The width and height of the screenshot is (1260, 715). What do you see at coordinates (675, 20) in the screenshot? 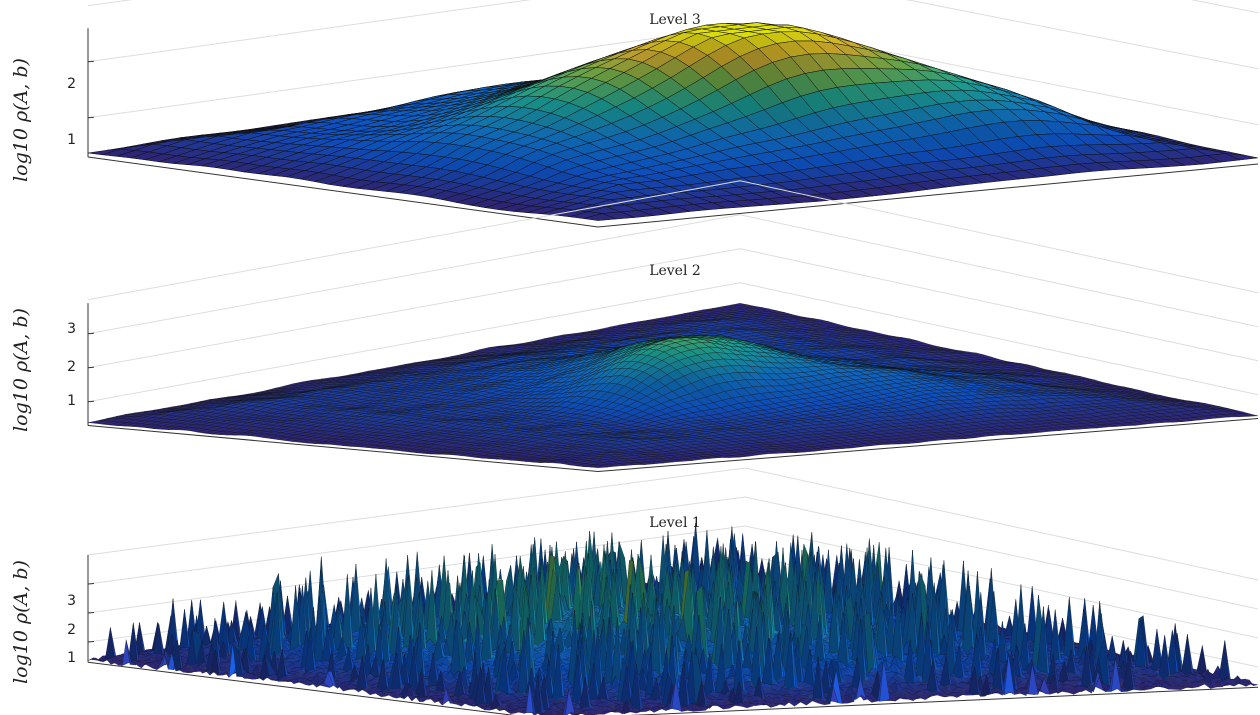
I see `title-level-3: Level 3` at bounding box center [675, 20].